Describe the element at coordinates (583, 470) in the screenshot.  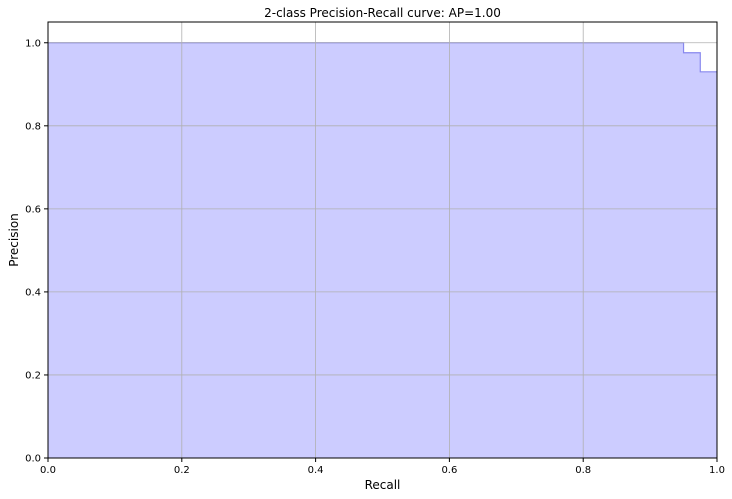
I see `x-tick-label: 0.8` at that location.